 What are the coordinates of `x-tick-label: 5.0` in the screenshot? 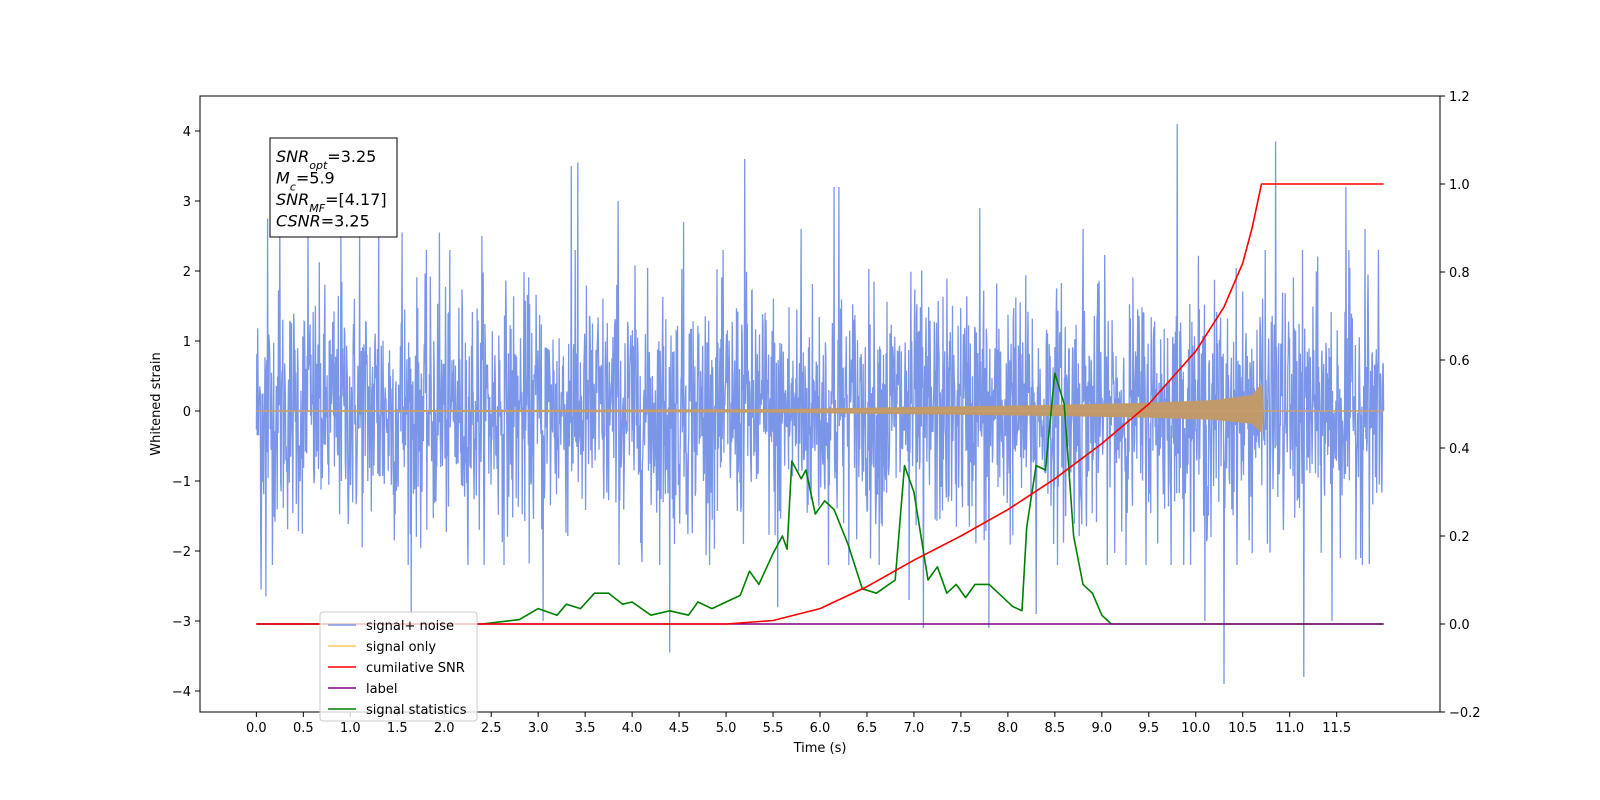 It's located at (726, 728).